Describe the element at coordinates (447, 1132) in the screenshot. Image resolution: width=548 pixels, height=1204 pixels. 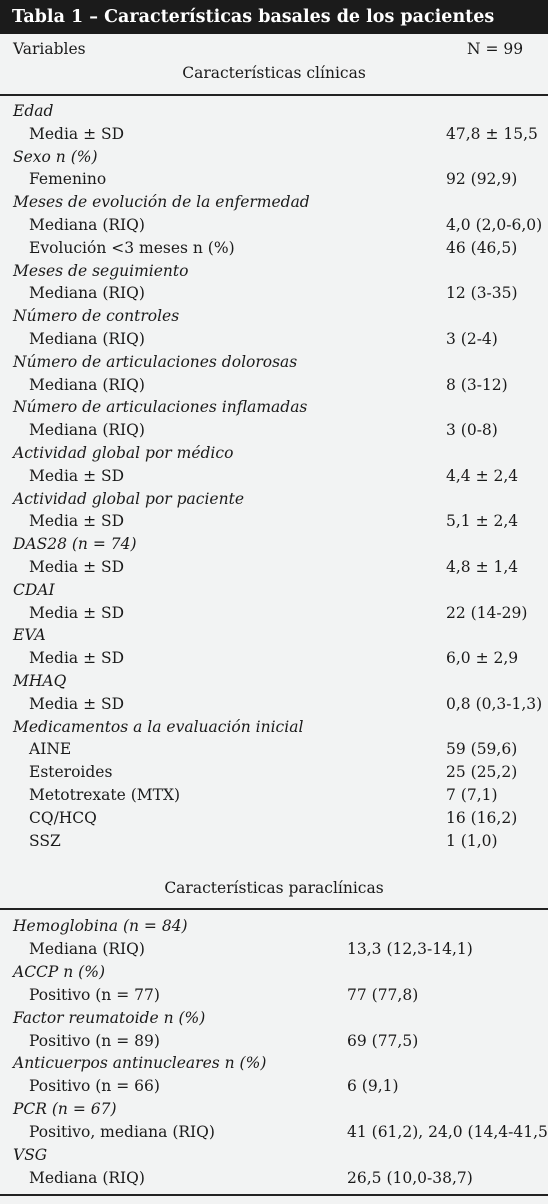
I see `row-value: 41 (61,2), 24,0 (14,4-41,5)` at that location.